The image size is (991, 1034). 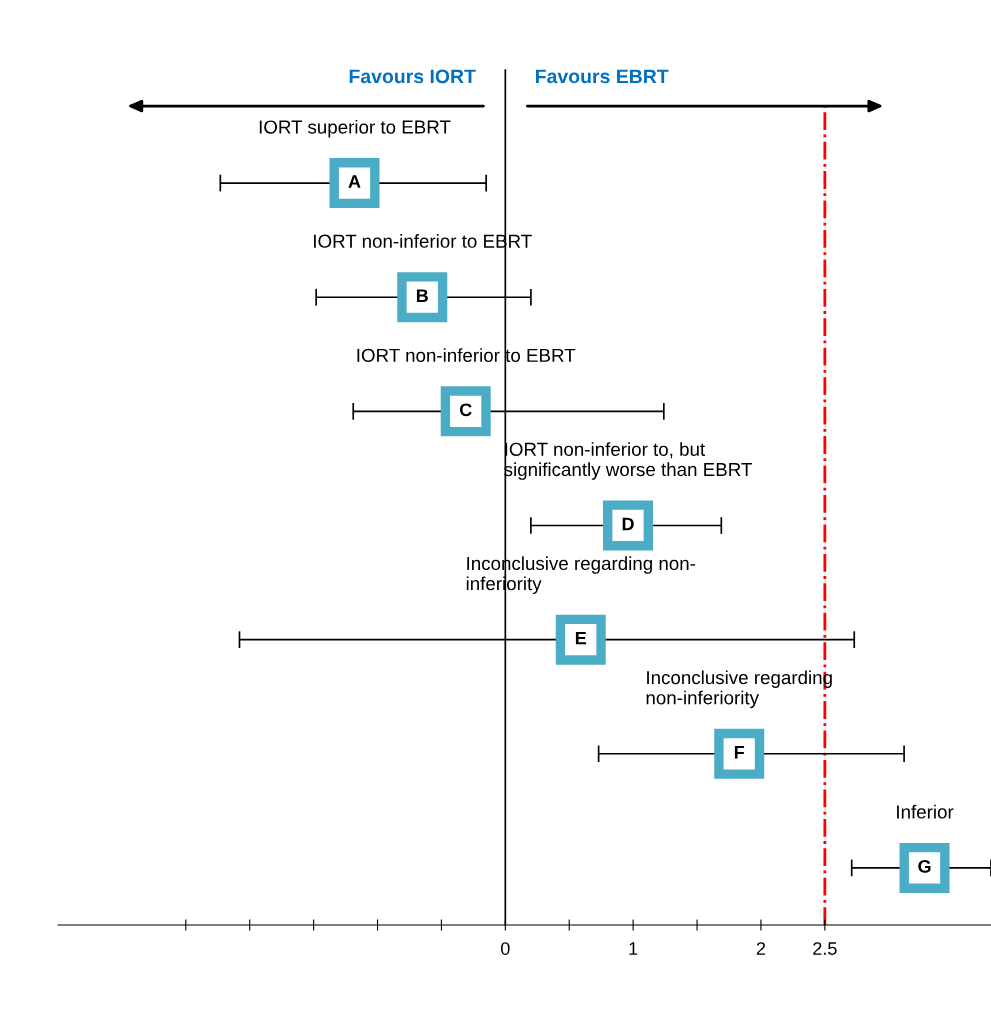 What do you see at coordinates (505, 948) in the screenshot?
I see `x-tick-label: 0` at bounding box center [505, 948].